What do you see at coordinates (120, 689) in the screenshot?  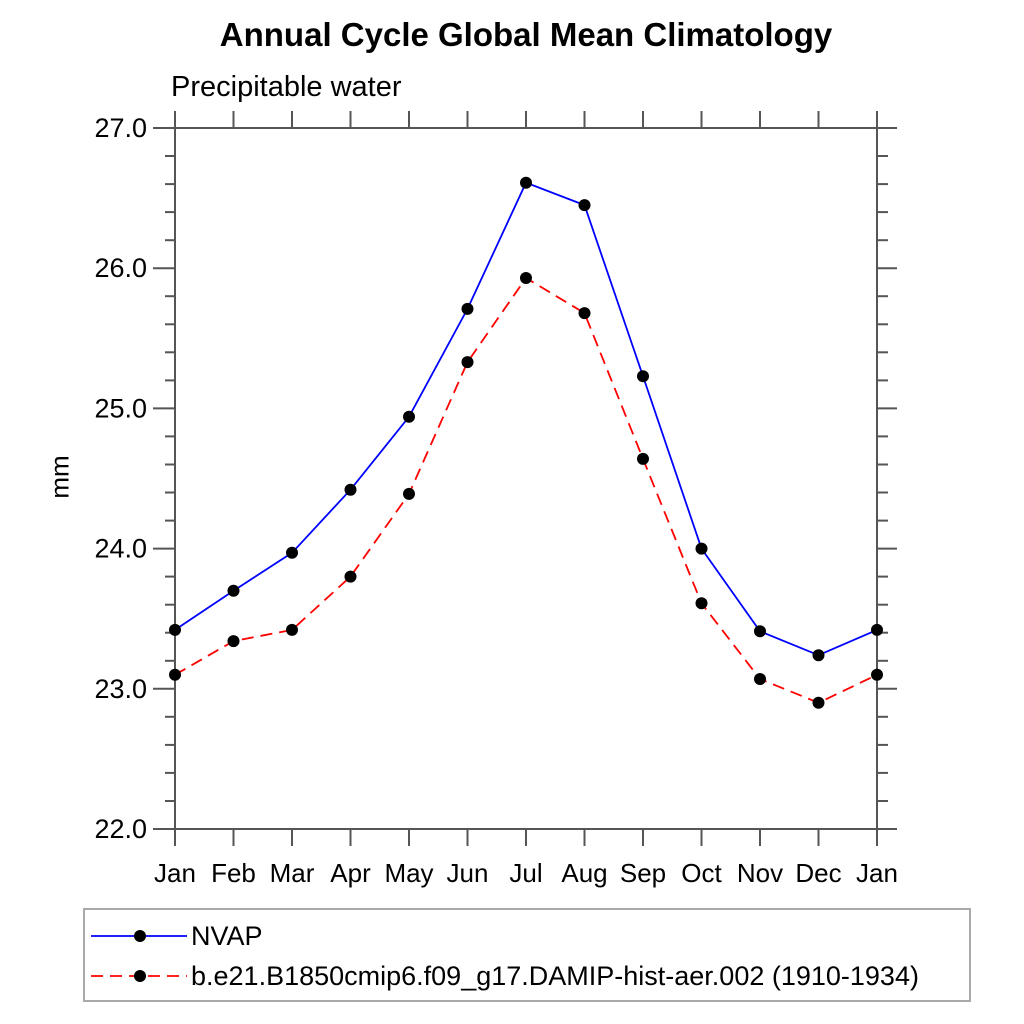 I see `y-tick-label: 23.0` at bounding box center [120, 689].